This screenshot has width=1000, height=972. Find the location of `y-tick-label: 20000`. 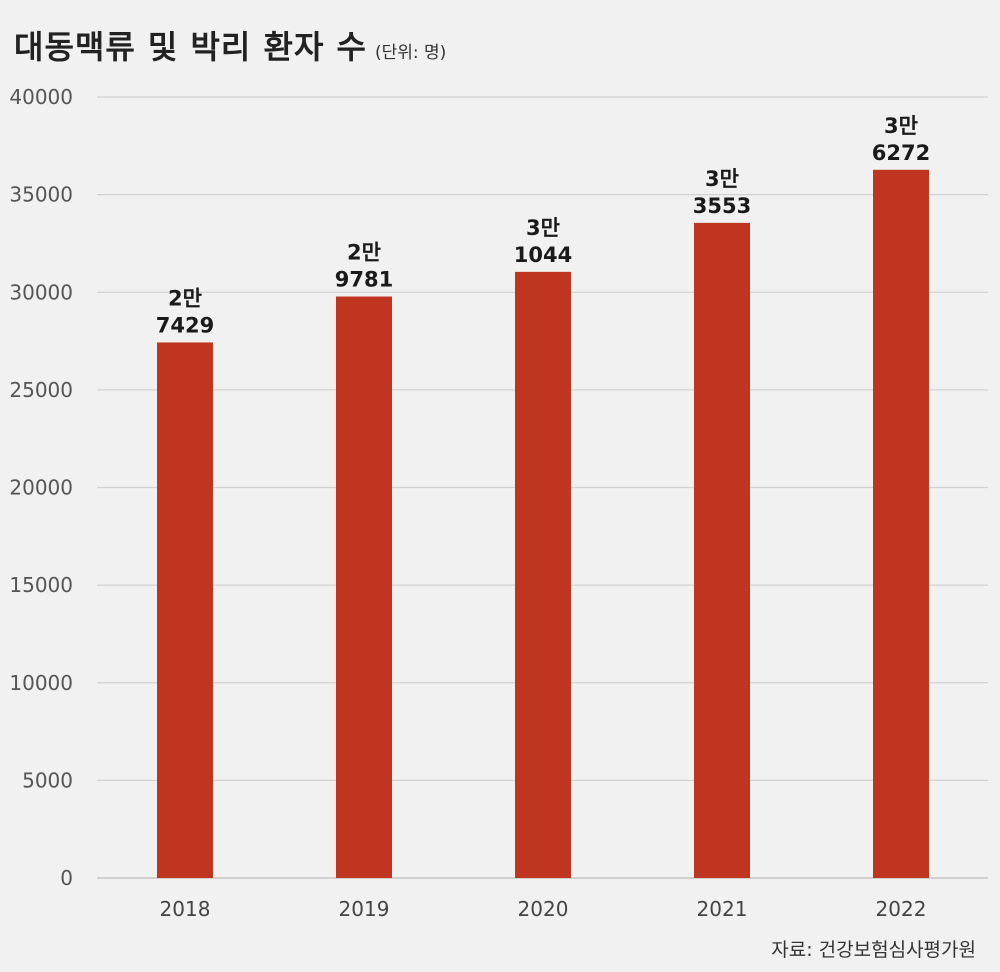

y-tick-label: 20000 is located at coordinates (41, 488).